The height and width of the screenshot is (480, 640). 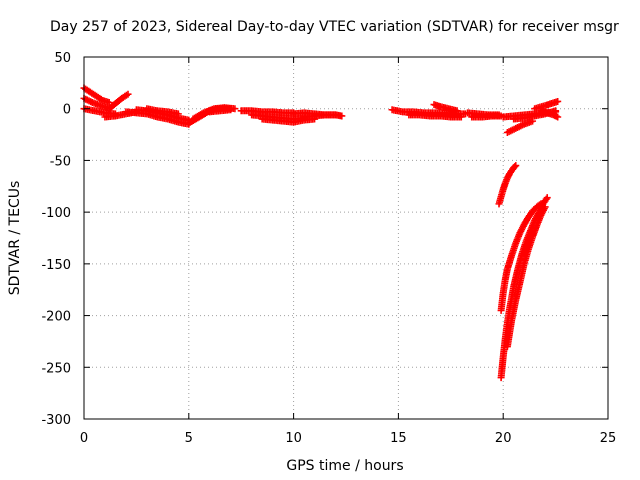 What do you see at coordinates (56, 213) in the screenshot?
I see `y-tick-label: -100` at bounding box center [56, 213].